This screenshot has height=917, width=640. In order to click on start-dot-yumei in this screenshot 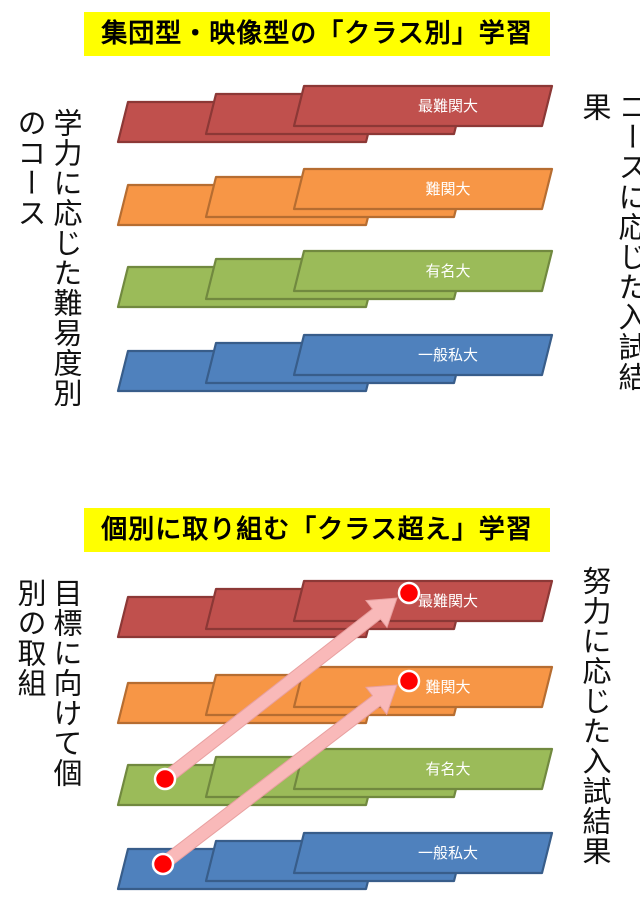, I will do `click(165, 779)`.